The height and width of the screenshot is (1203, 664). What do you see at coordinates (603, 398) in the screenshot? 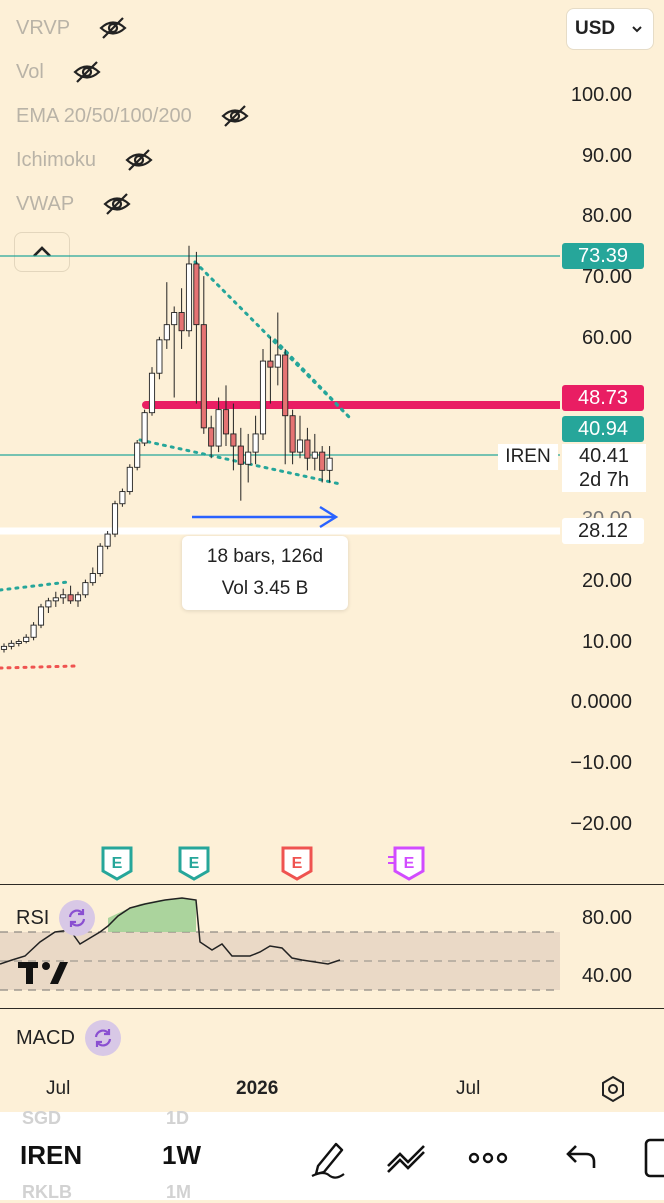
I see `price-badge-red: 48.73` at bounding box center [603, 398].